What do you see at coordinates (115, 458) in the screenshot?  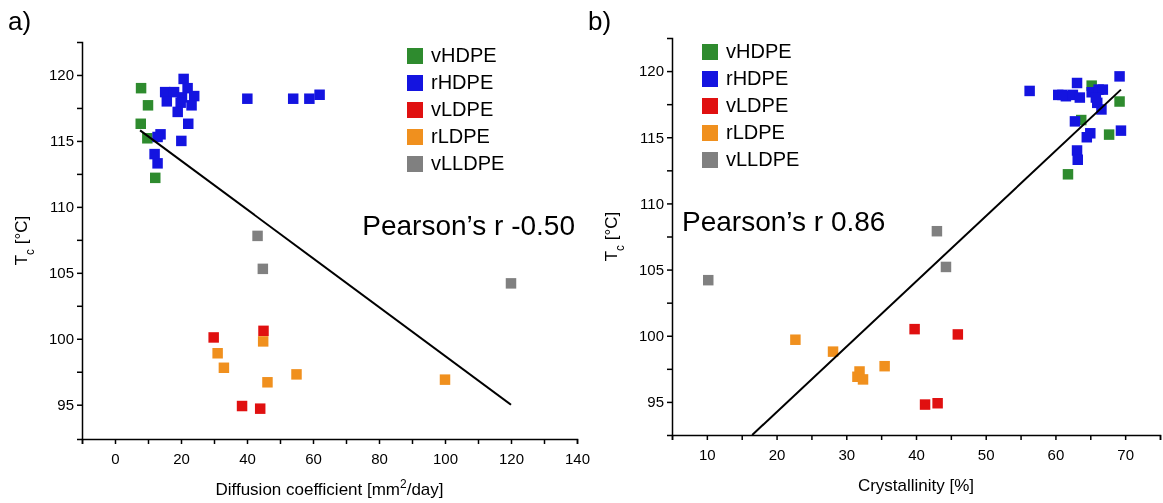 I see `x-tick-label: 0` at bounding box center [115, 458].